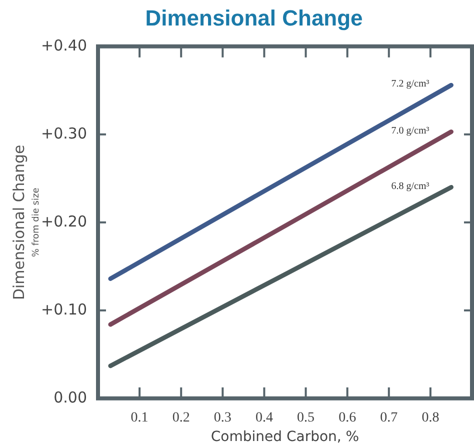 The image size is (474, 446). What do you see at coordinates (139, 418) in the screenshot?
I see `x-tick-label: 0.1` at bounding box center [139, 418].